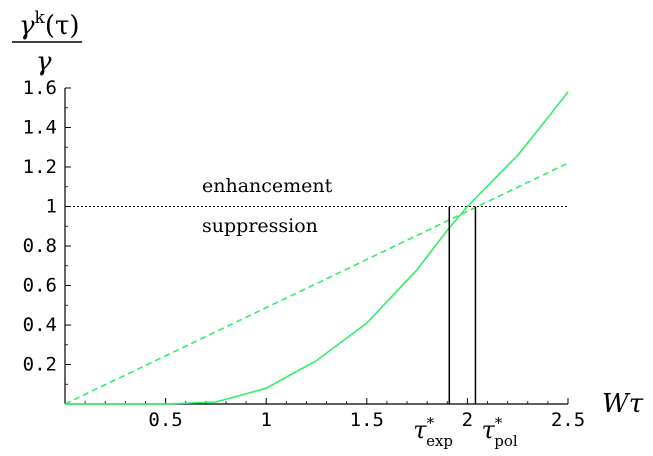 The width and height of the screenshot is (653, 456). I want to click on y-tick-label: 1, so click(51, 207).